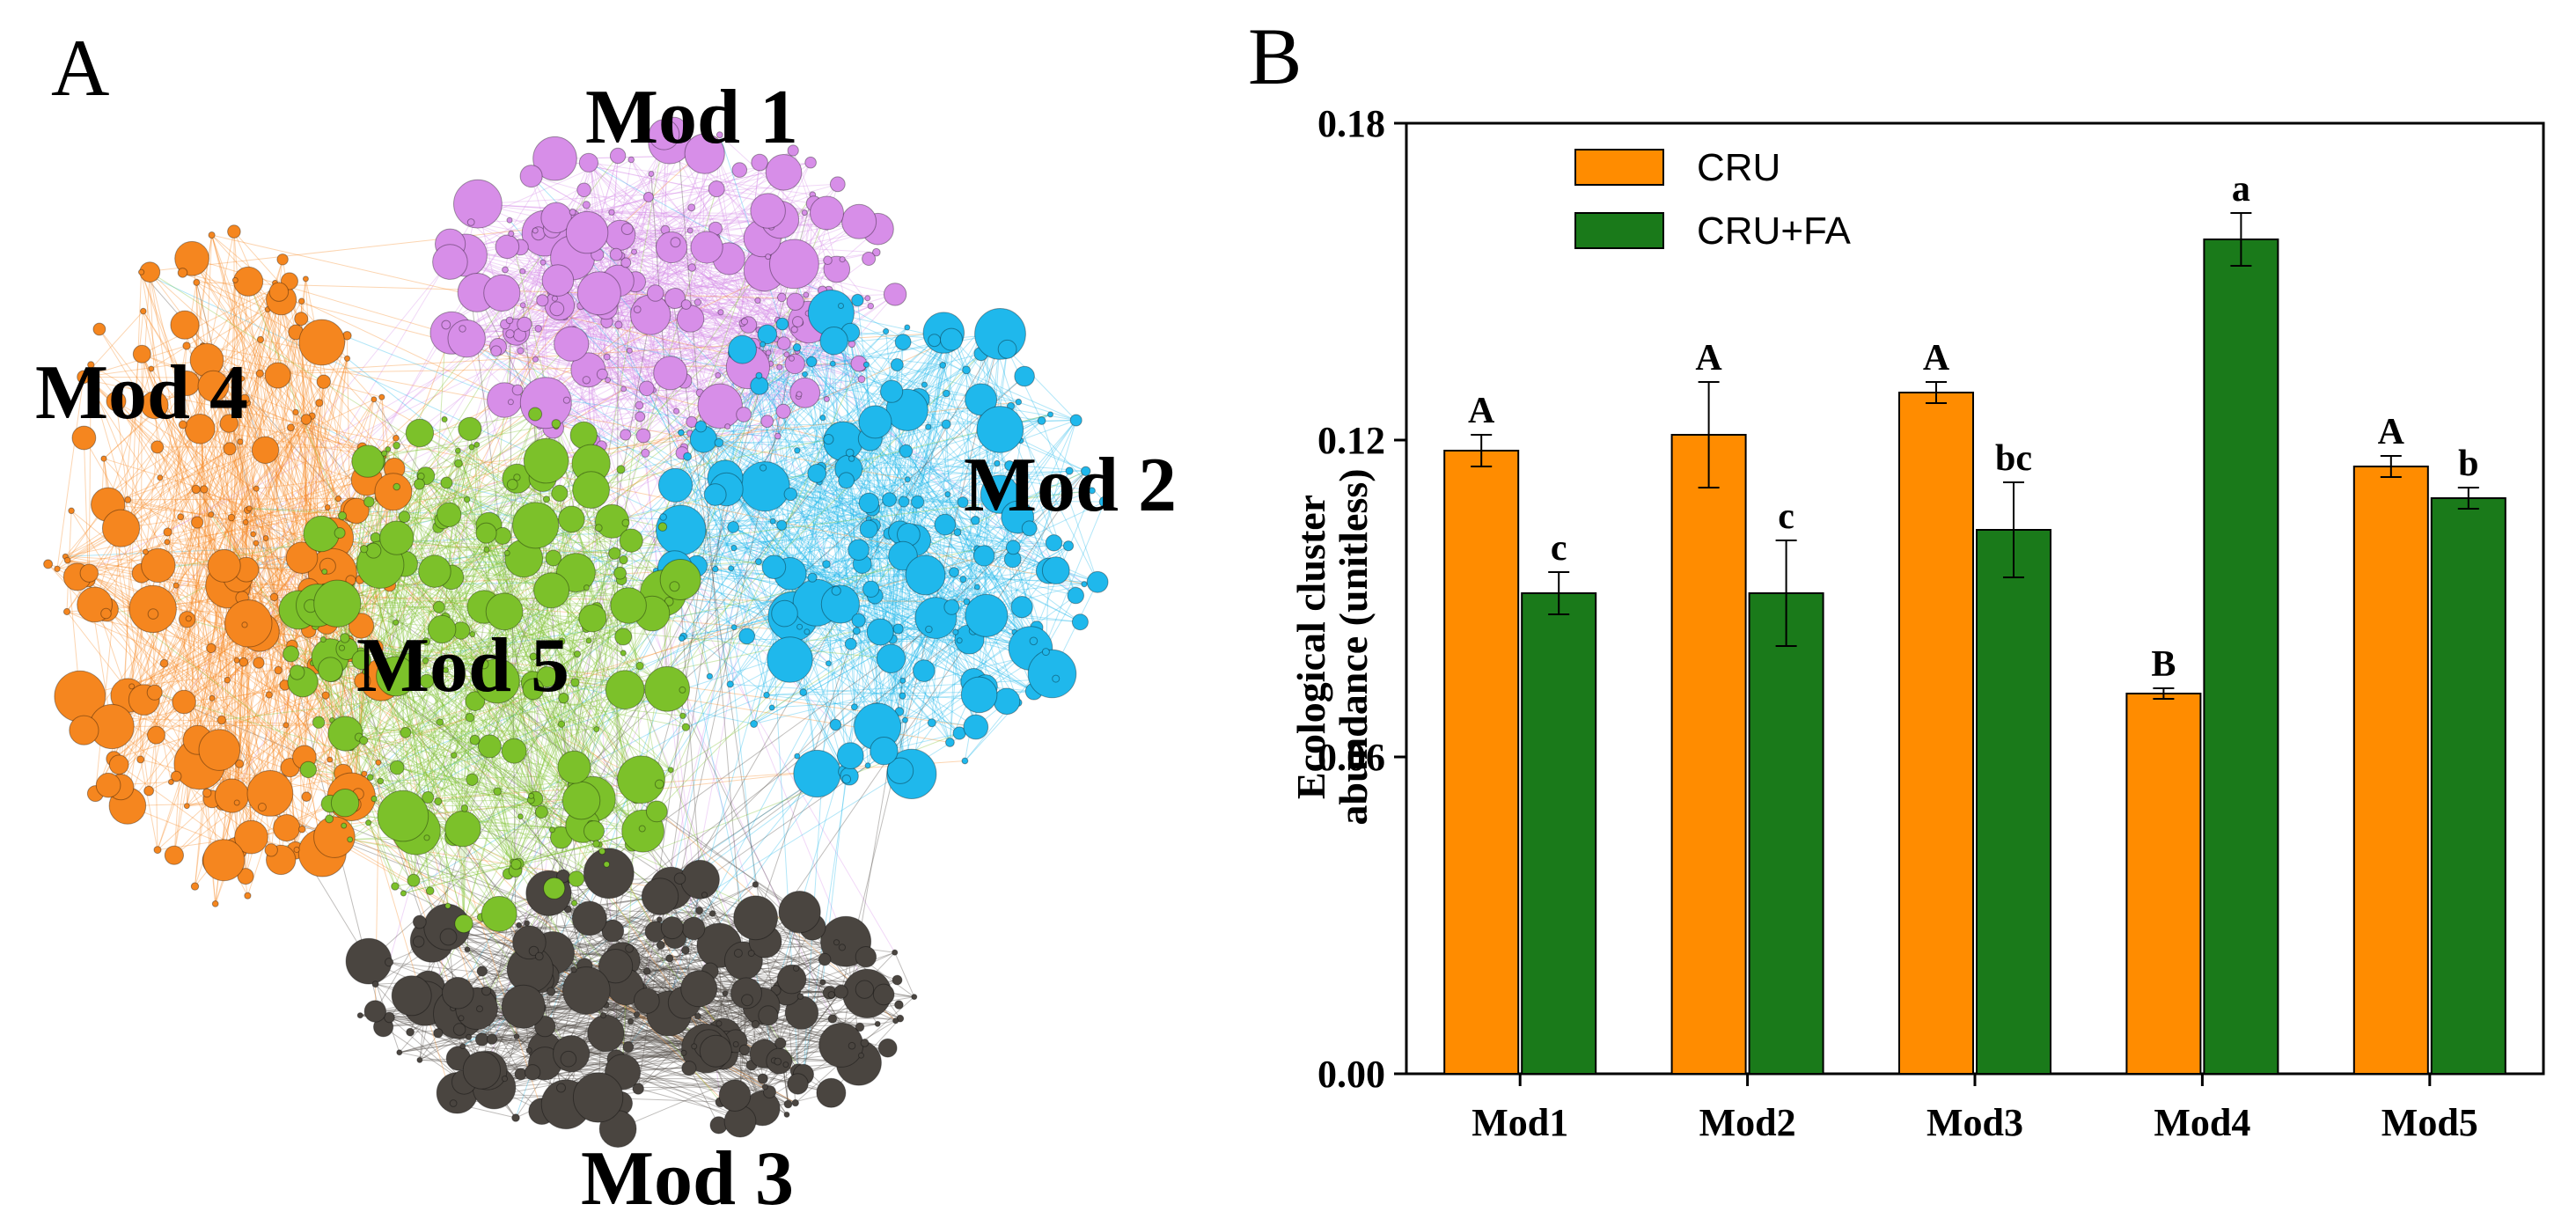 The width and height of the screenshot is (2576, 1219). I want to click on bar-cru-mod5, so click(2390, 770).